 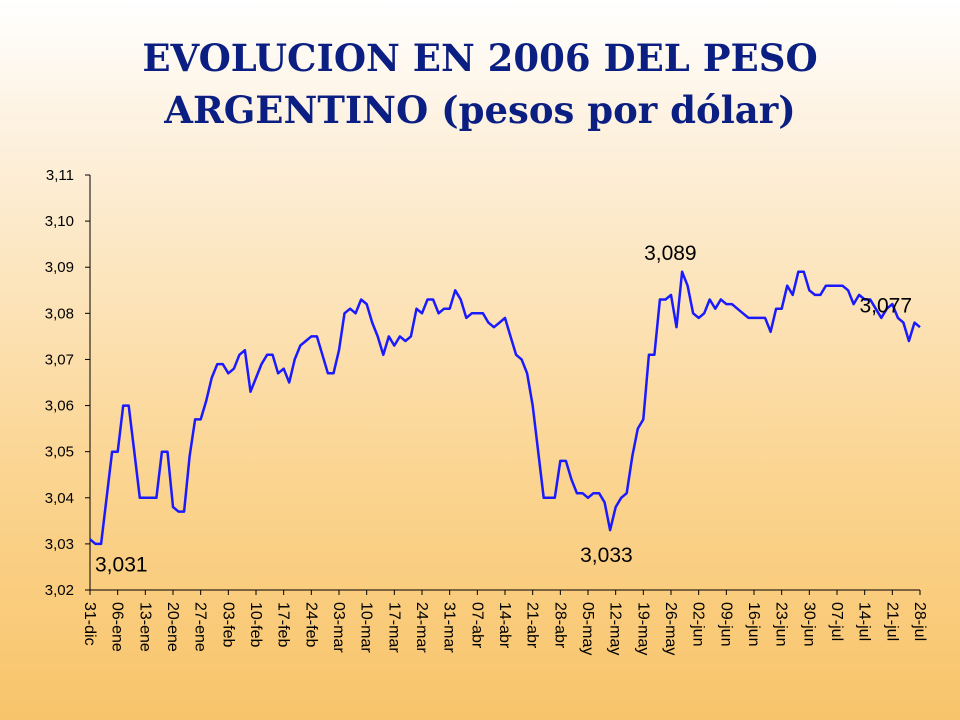 I want to click on title-line-2: ARGENTINO (pesos por dólar), so click(x=480, y=110).